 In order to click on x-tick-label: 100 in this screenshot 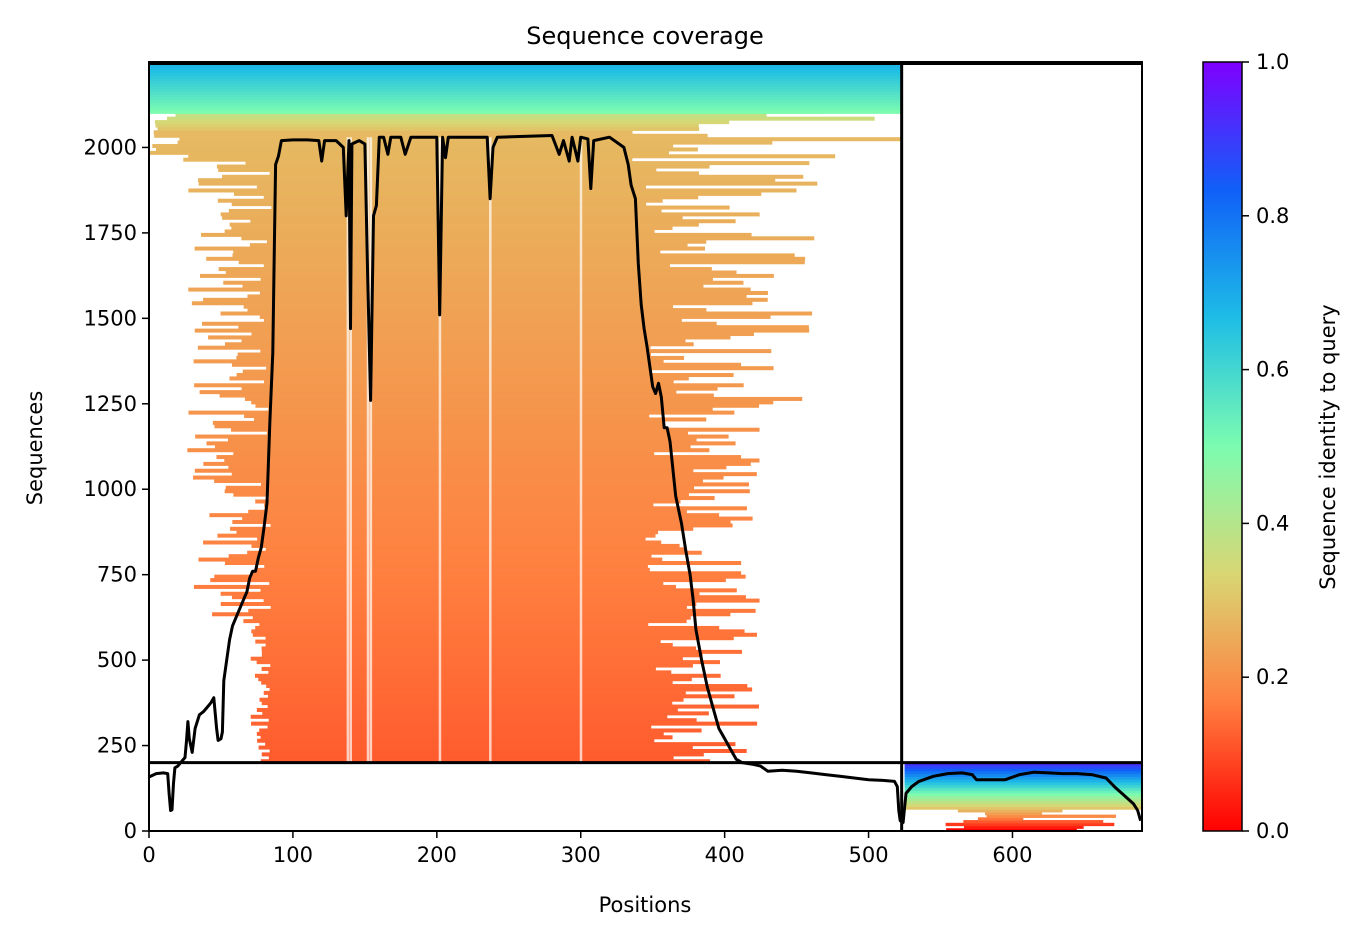, I will do `click(293, 855)`.